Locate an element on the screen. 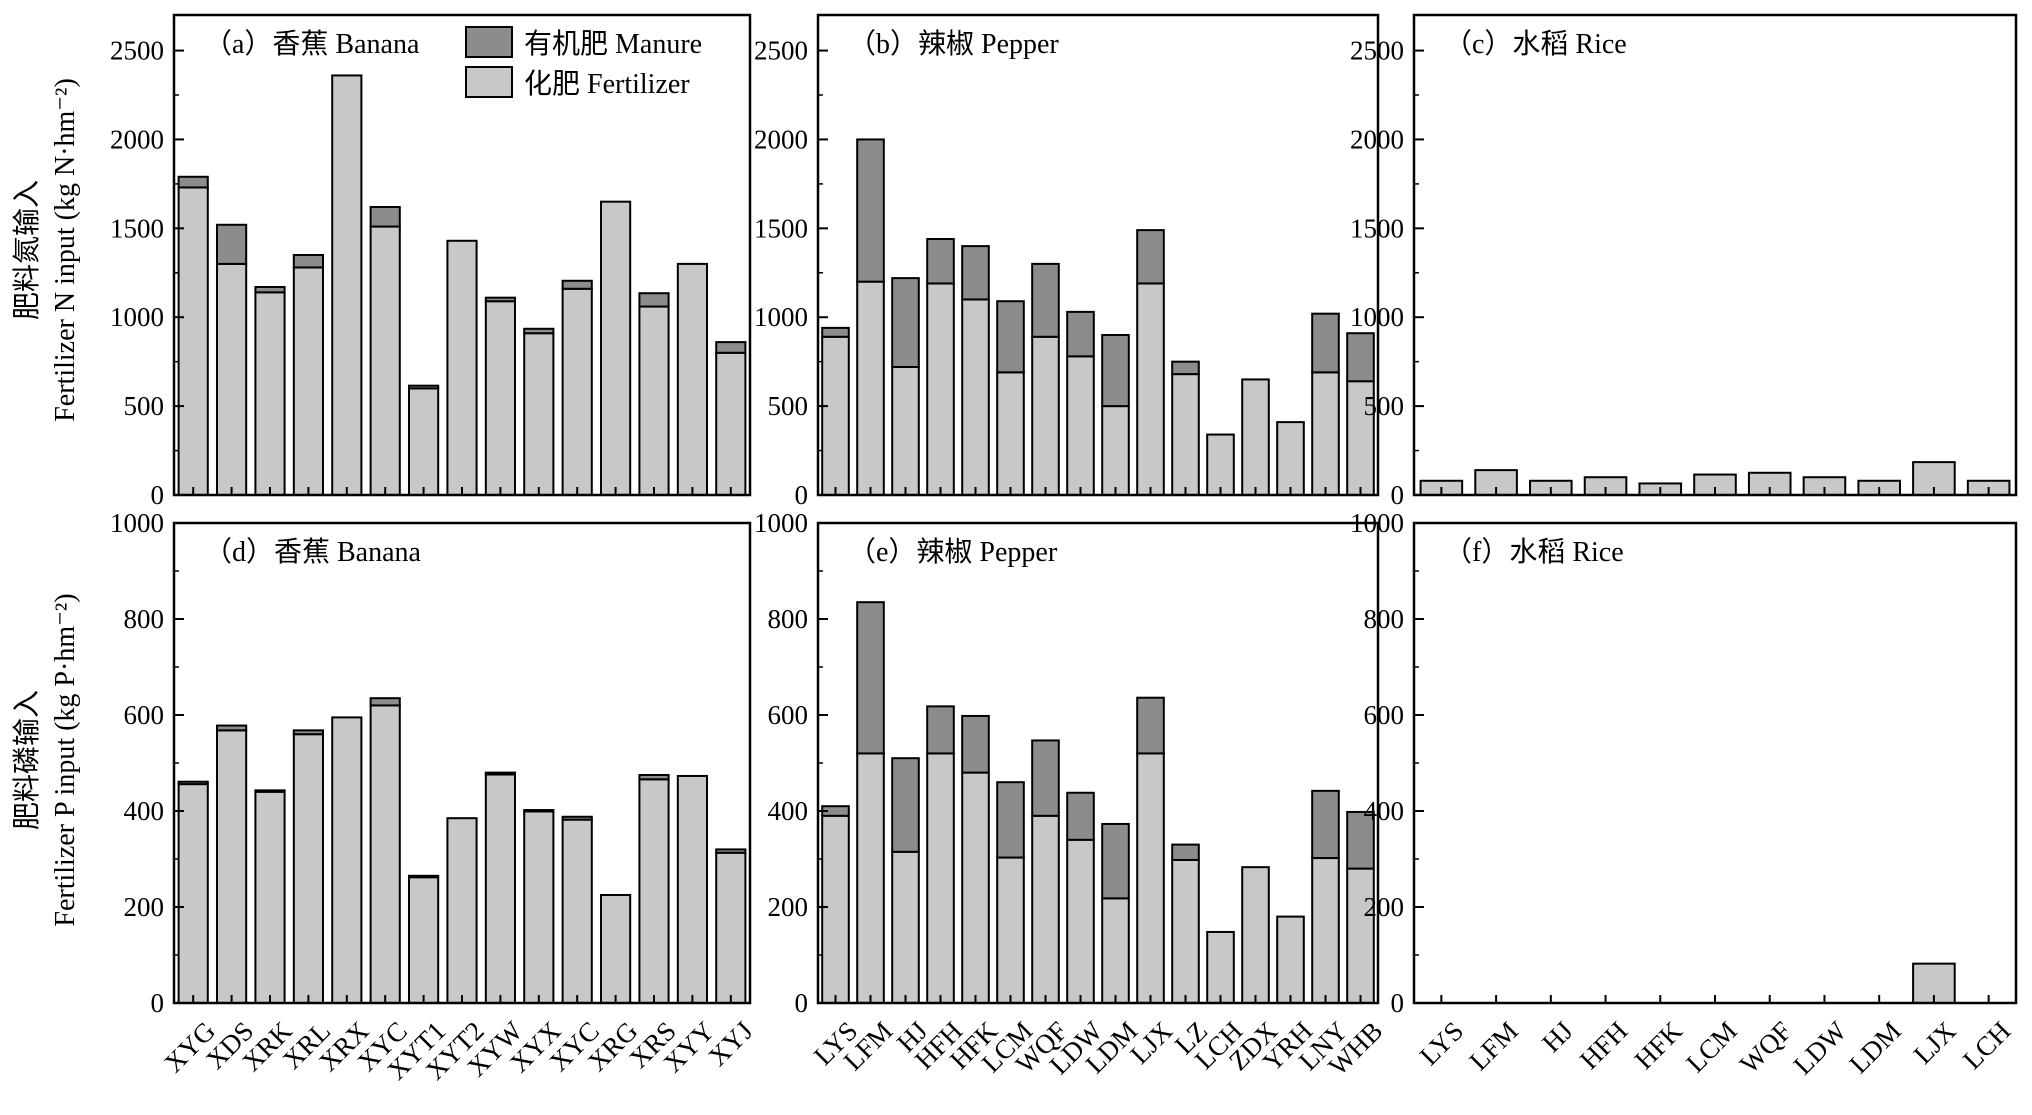  panel-frame-b is located at coordinates (1098, 255).